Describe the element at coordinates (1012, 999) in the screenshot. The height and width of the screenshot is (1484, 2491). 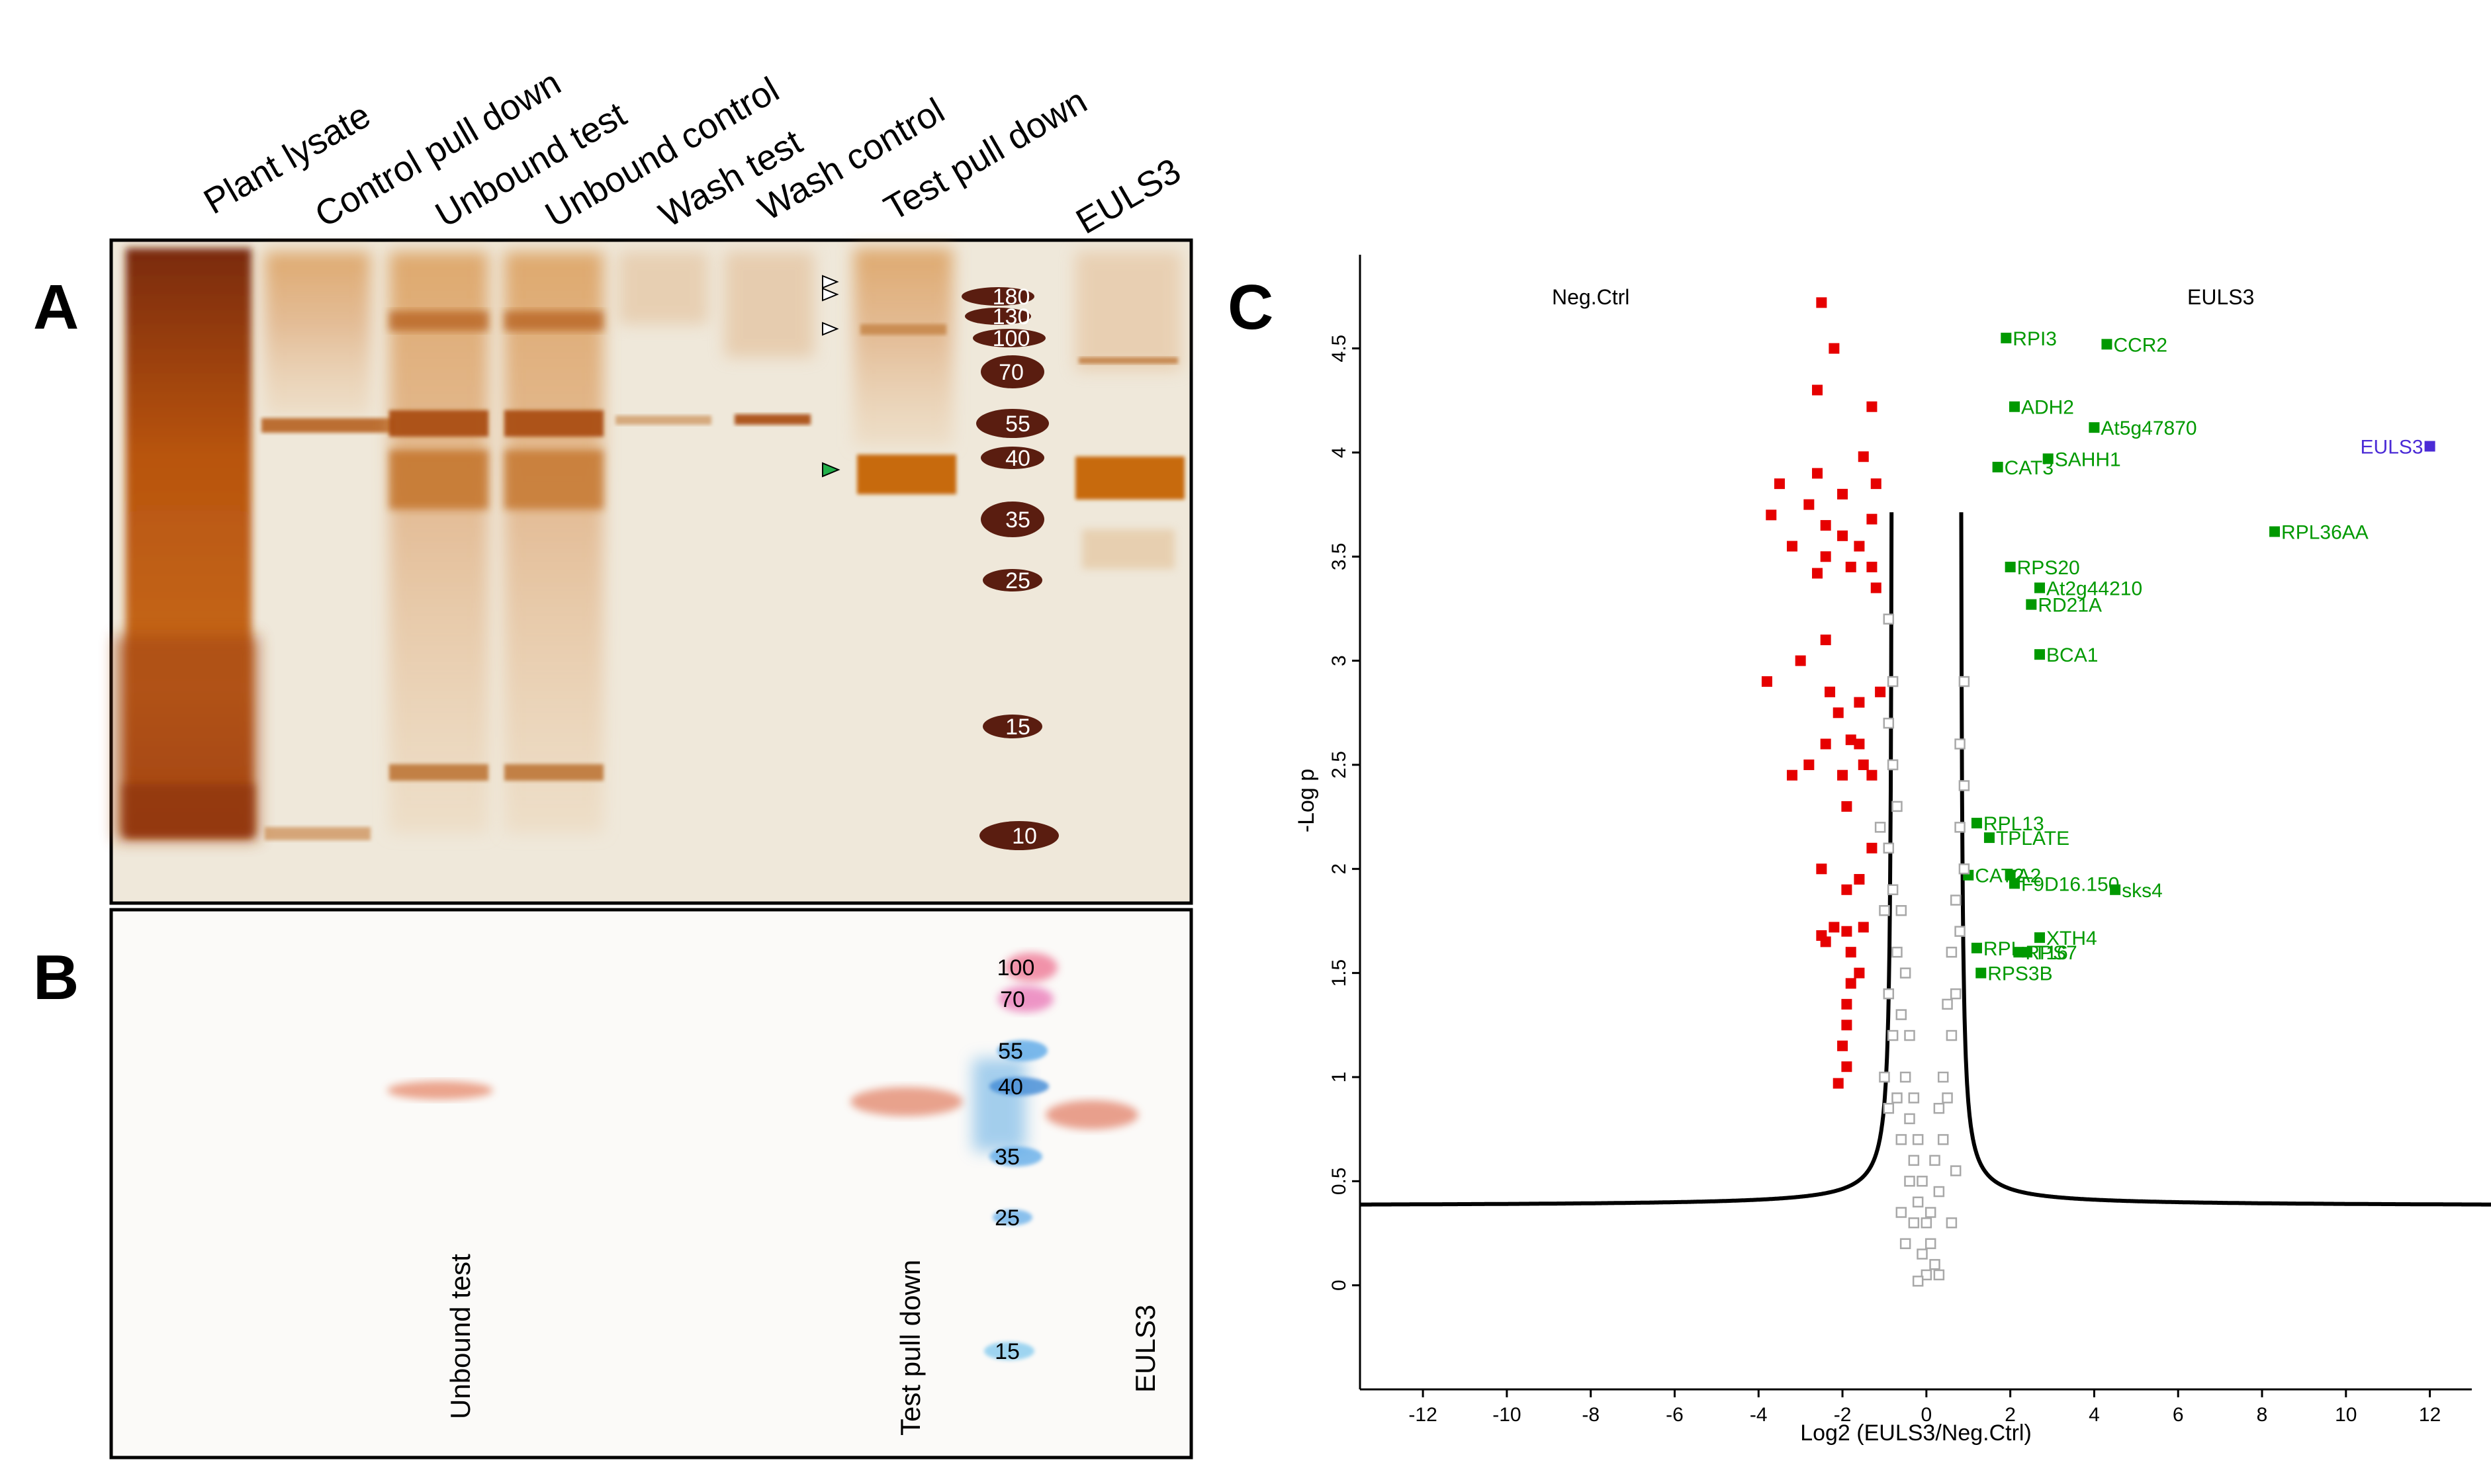
I see `marker-b-70: 70` at that location.